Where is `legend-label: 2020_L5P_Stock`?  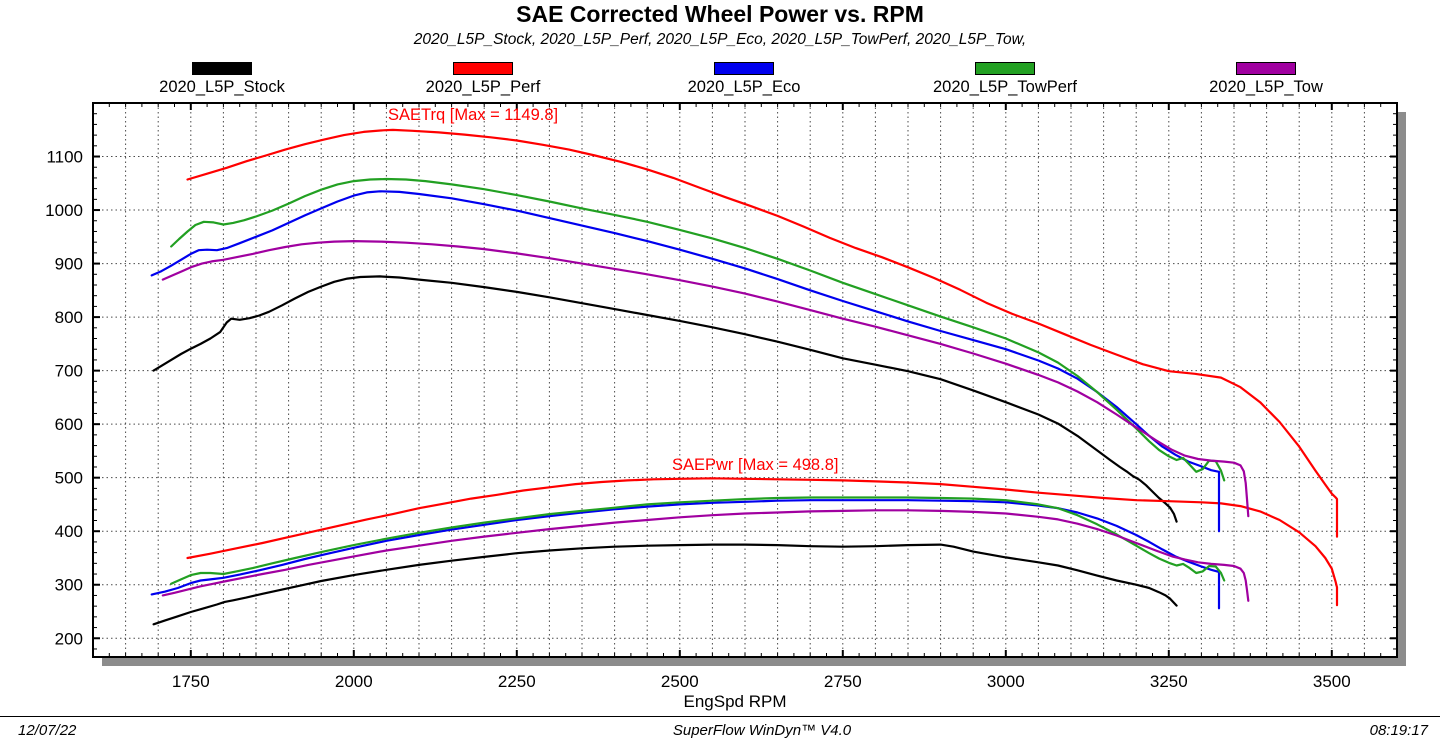
legend-label: 2020_L5P_Stock is located at coordinates (222, 87).